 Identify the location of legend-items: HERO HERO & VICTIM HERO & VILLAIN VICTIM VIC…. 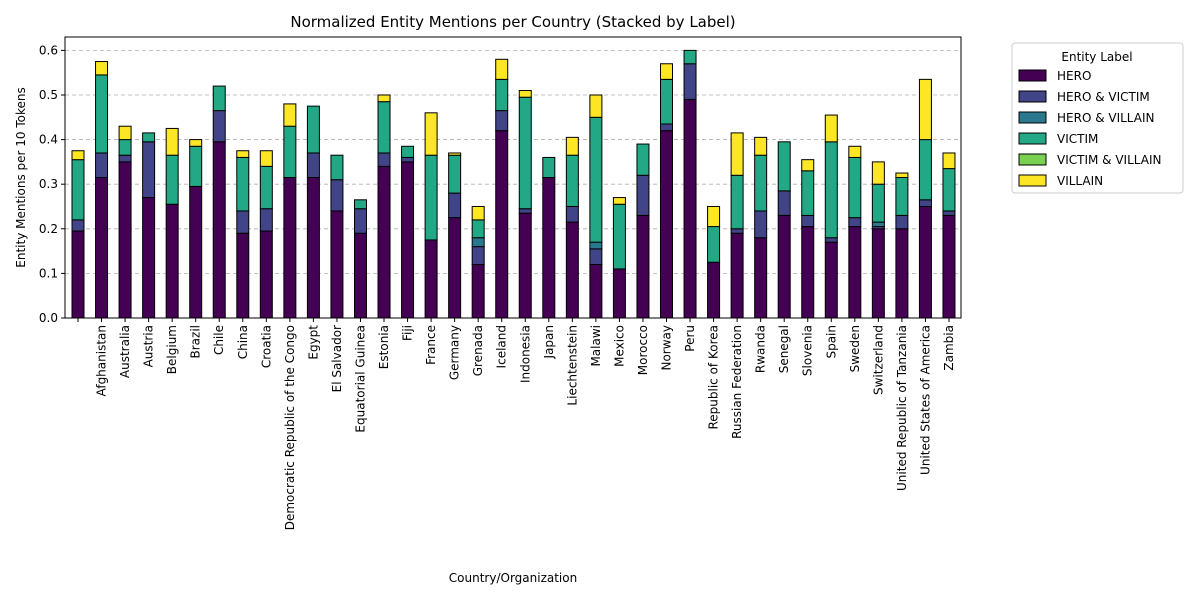
(1089, 128).